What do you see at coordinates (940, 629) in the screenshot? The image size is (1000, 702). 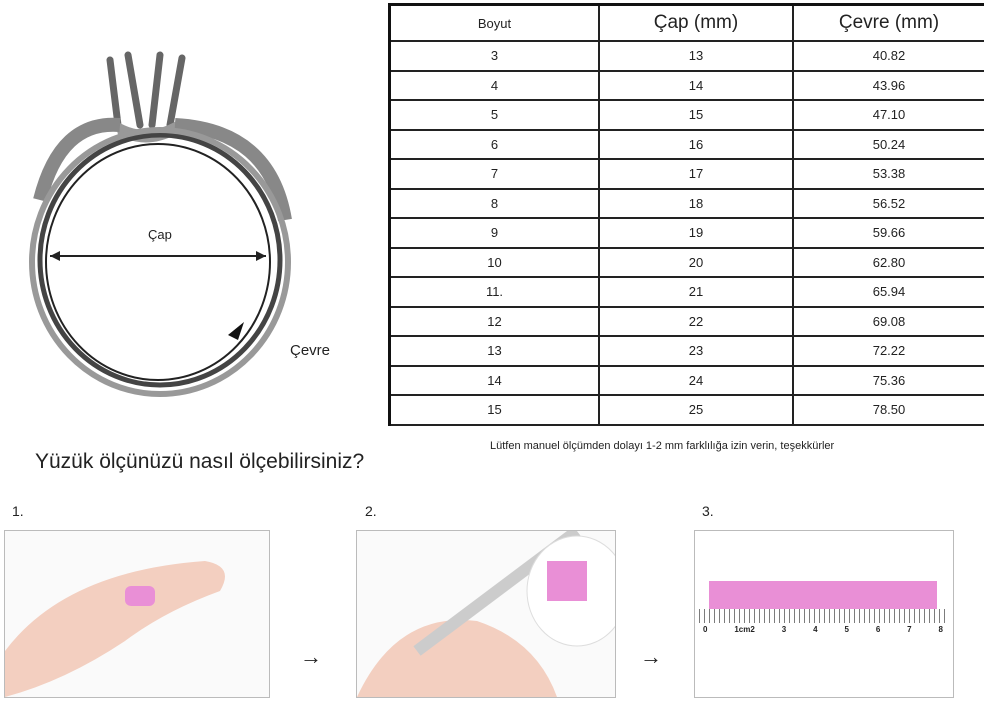 I see `ruler-number: 8` at bounding box center [940, 629].